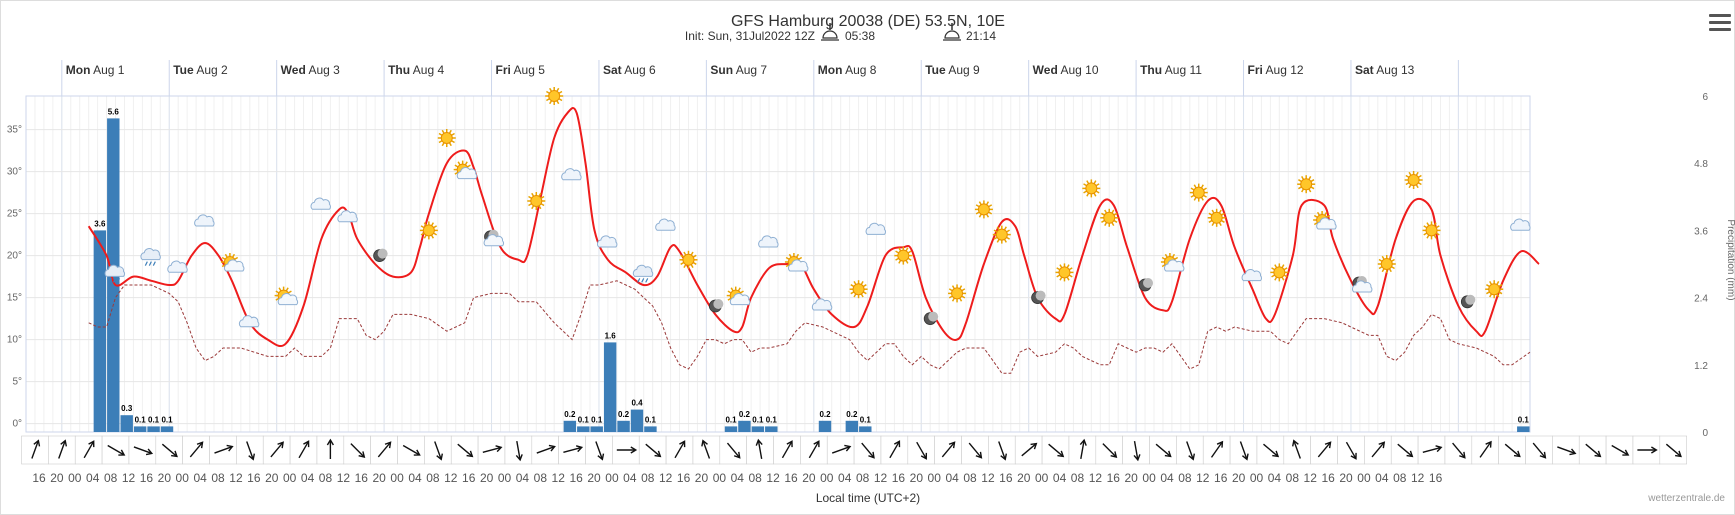  What do you see at coordinates (14, 298) in the screenshot?
I see `temp-tick-label: 15°` at bounding box center [14, 298].